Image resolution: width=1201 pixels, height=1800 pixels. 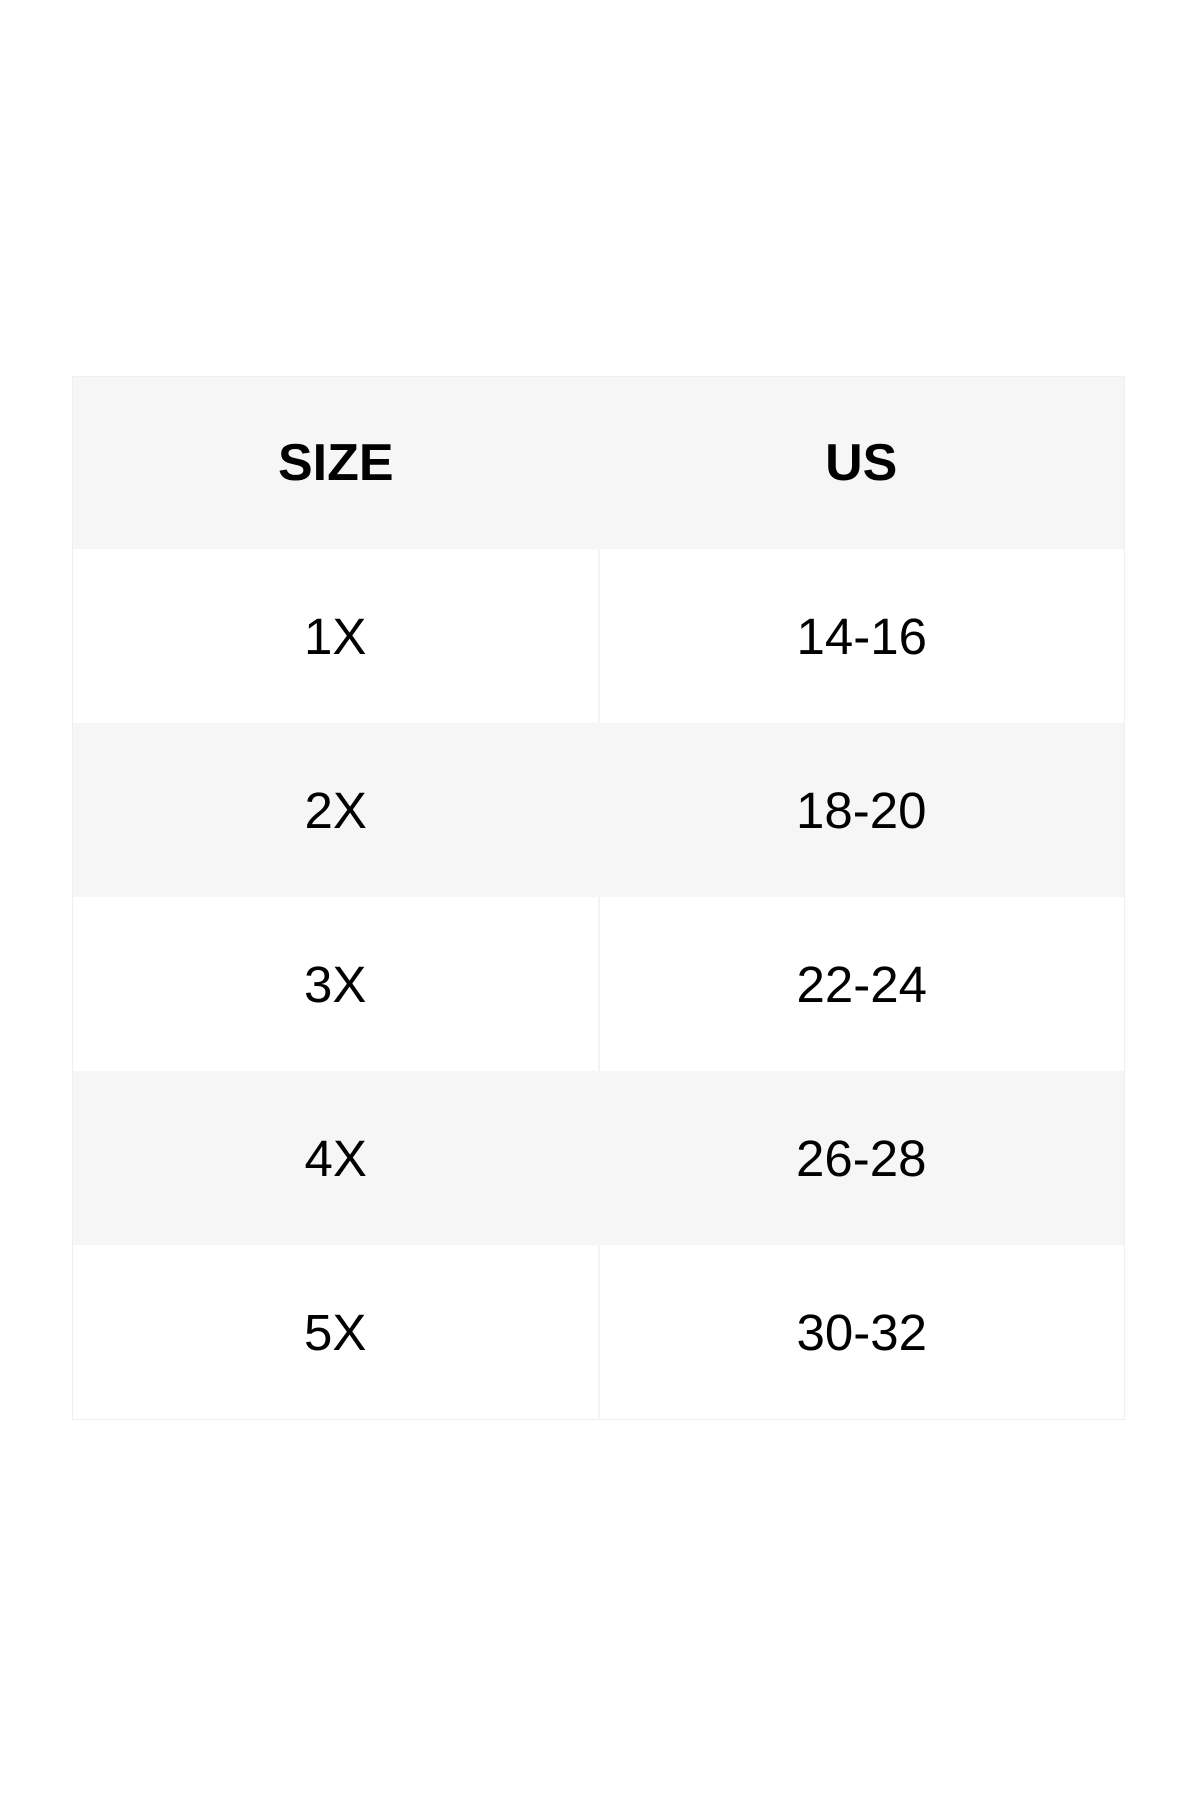 I want to click on table-row: 5X 30-32, so click(x=598, y=1332).